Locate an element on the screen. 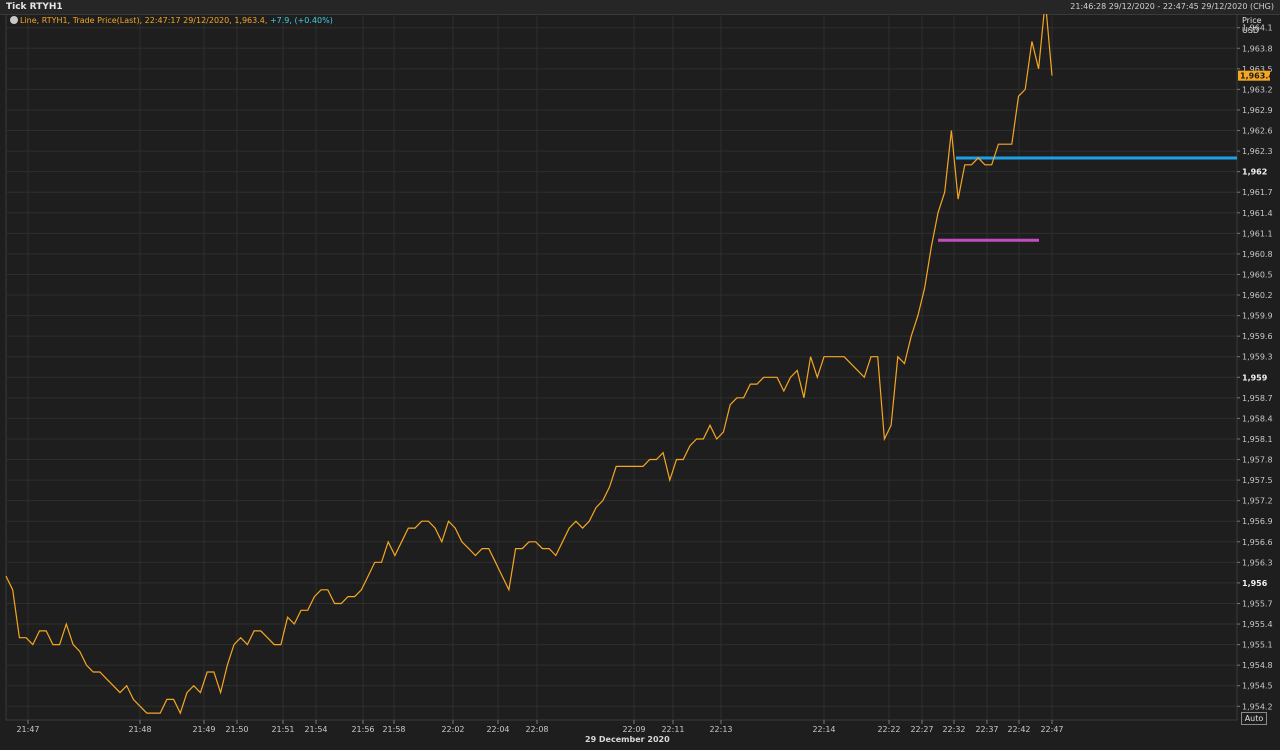  x-tick-label: 22:13 is located at coordinates (720, 729).